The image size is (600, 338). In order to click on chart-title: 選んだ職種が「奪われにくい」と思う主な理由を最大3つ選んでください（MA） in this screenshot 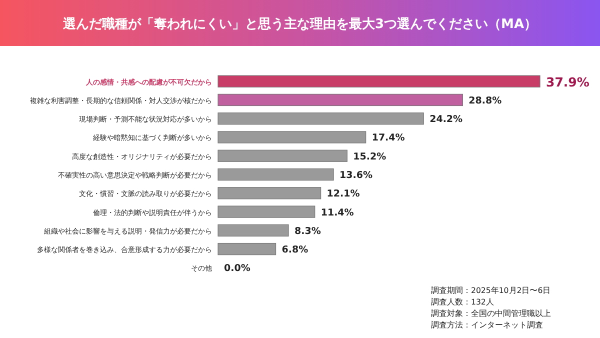, I will do `click(300, 24)`.